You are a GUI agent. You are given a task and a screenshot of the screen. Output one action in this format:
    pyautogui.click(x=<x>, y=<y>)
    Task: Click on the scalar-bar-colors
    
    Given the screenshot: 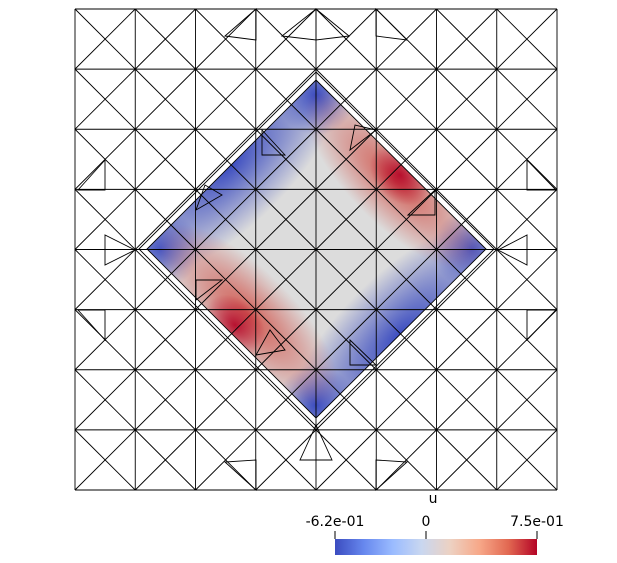 What is the action you would take?
    pyautogui.click(x=436, y=547)
    